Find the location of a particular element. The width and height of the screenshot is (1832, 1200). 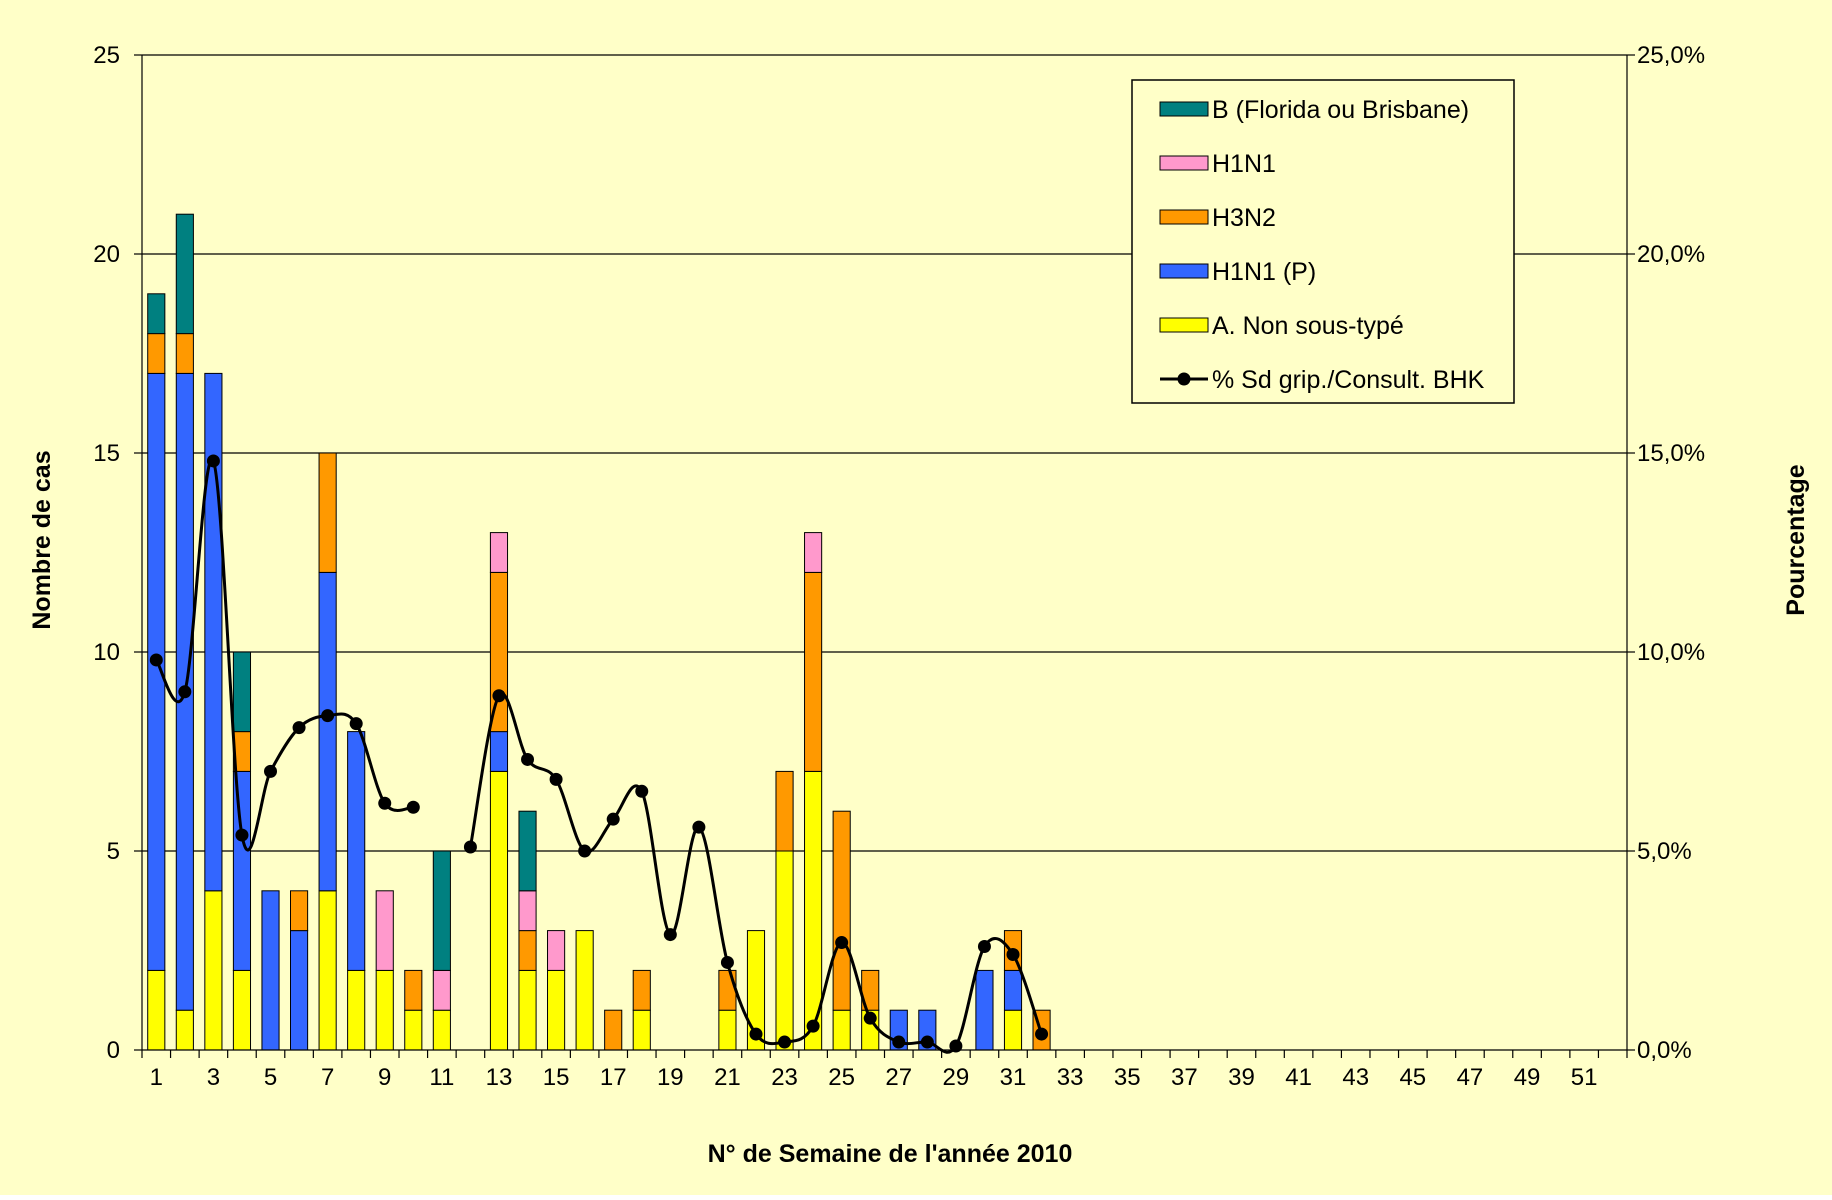

left-tick-label: 25 is located at coordinates (106, 55).